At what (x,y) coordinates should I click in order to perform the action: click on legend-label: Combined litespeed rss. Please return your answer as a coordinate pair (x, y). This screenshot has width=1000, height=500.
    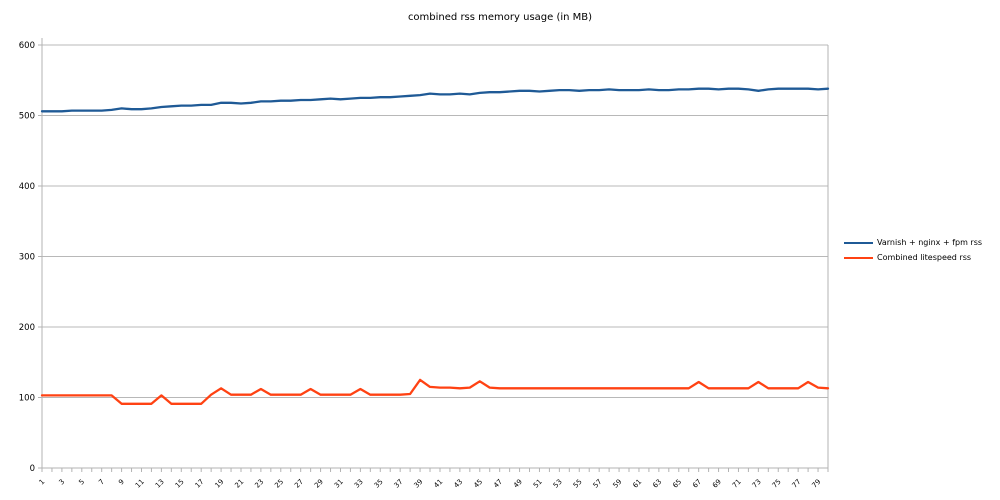
    Looking at the image, I should click on (924, 257).